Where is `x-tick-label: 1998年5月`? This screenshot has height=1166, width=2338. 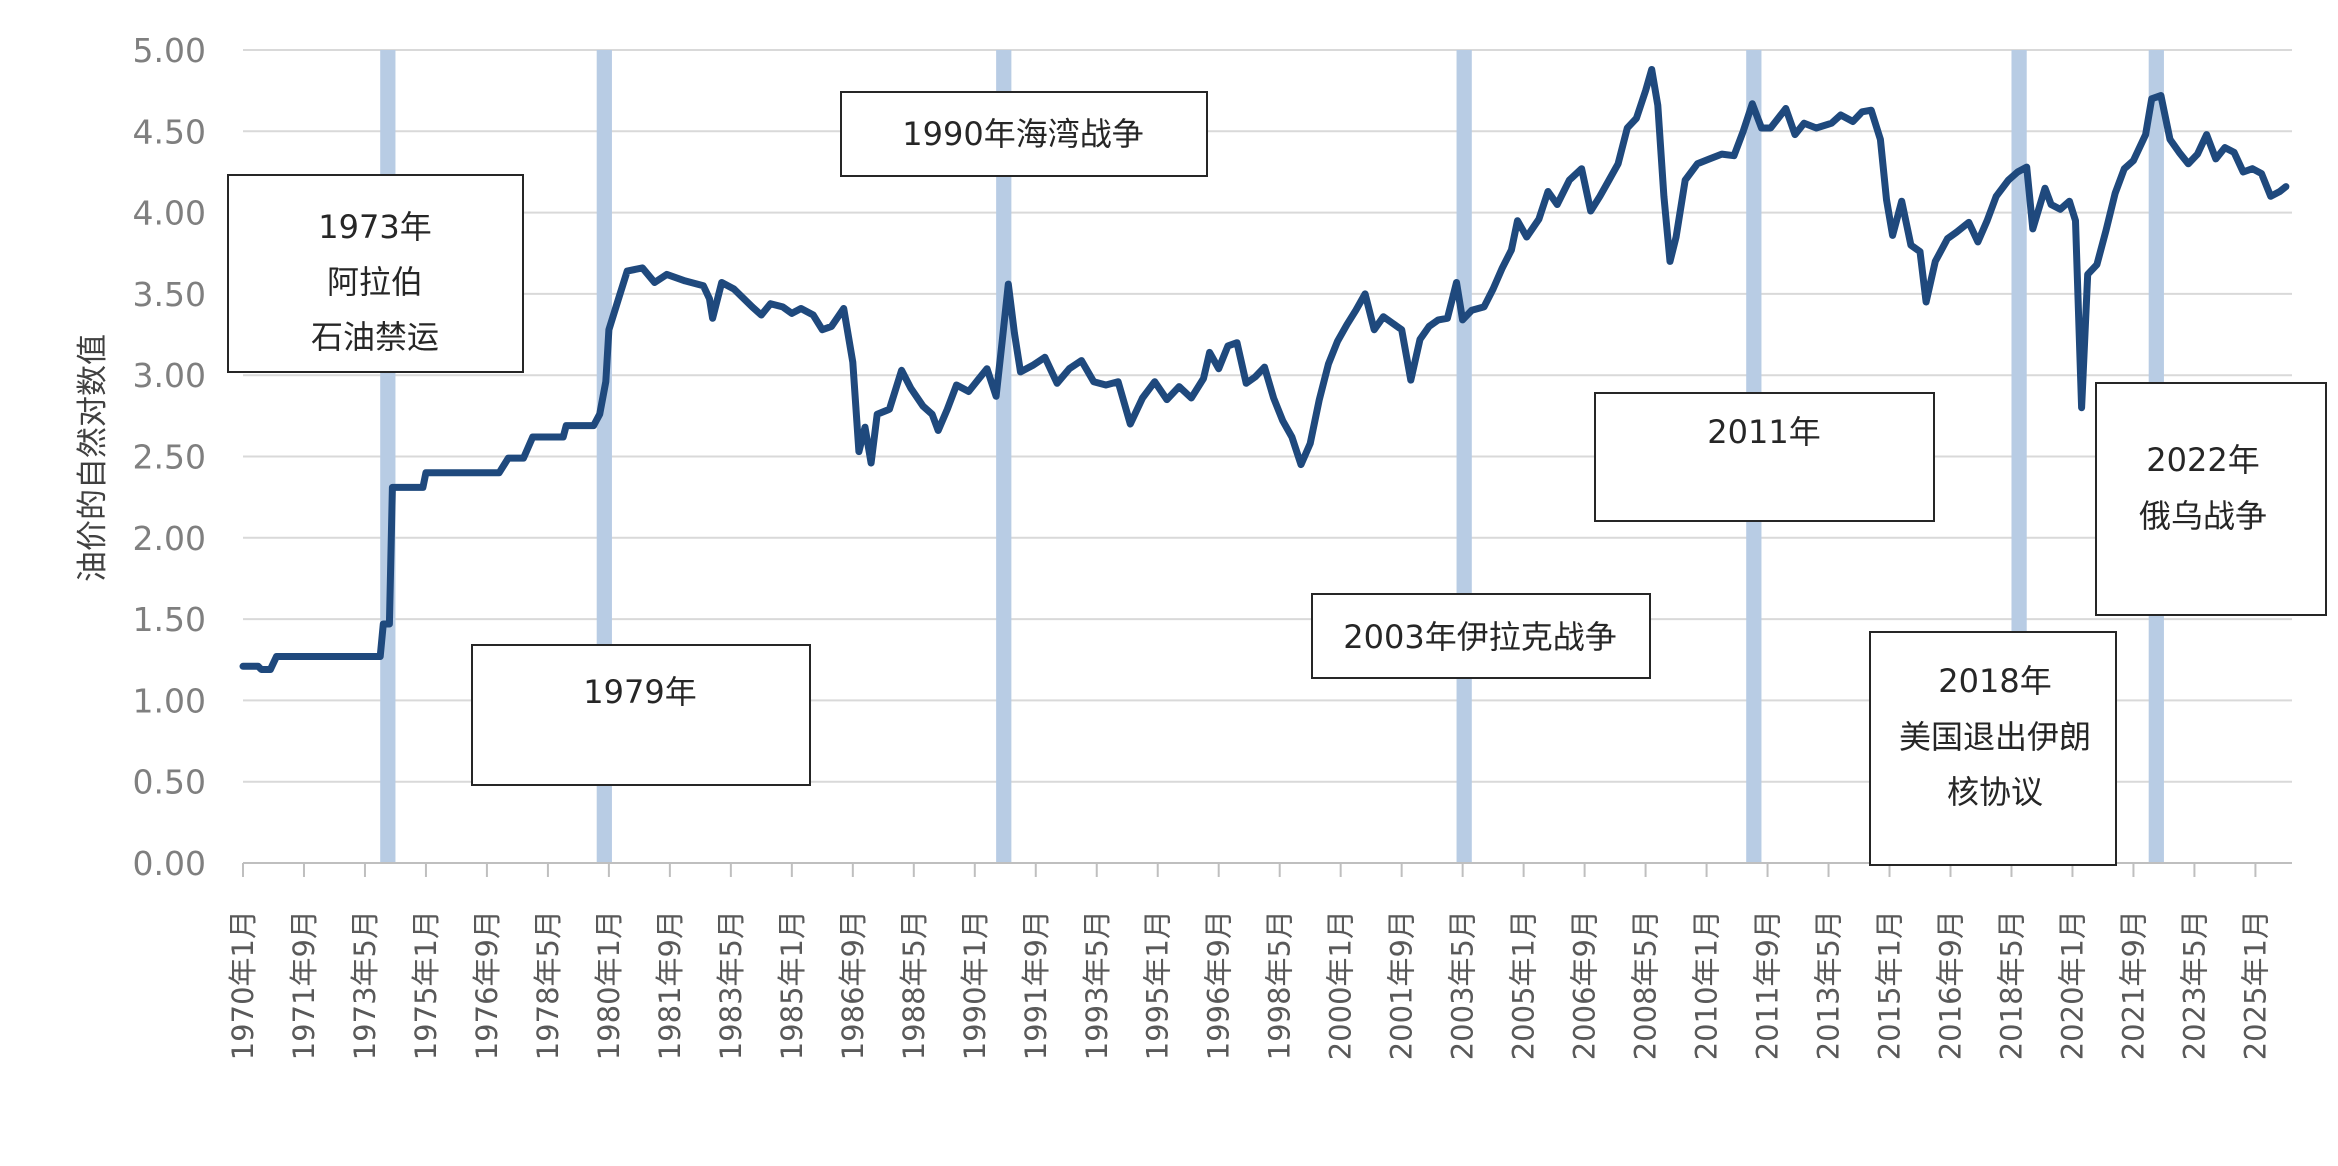 x-tick-label: 1998年5月 is located at coordinates (1280, 985).